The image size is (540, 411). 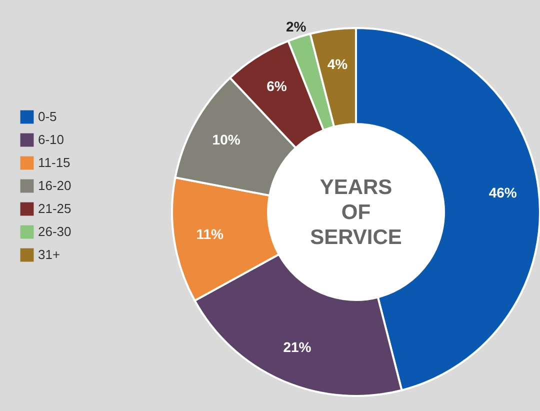 What do you see at coordinates (356, 212) in the screenshot?
I see `text: YEARS OF SERVICE` at bounding box center [356, 212].